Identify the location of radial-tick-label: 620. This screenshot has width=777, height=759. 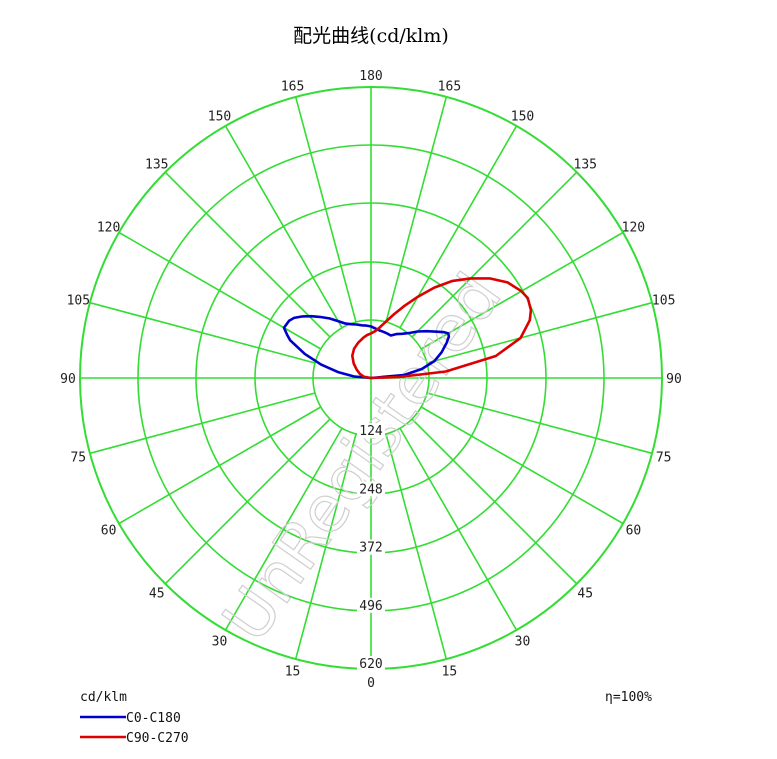
(370, 664).